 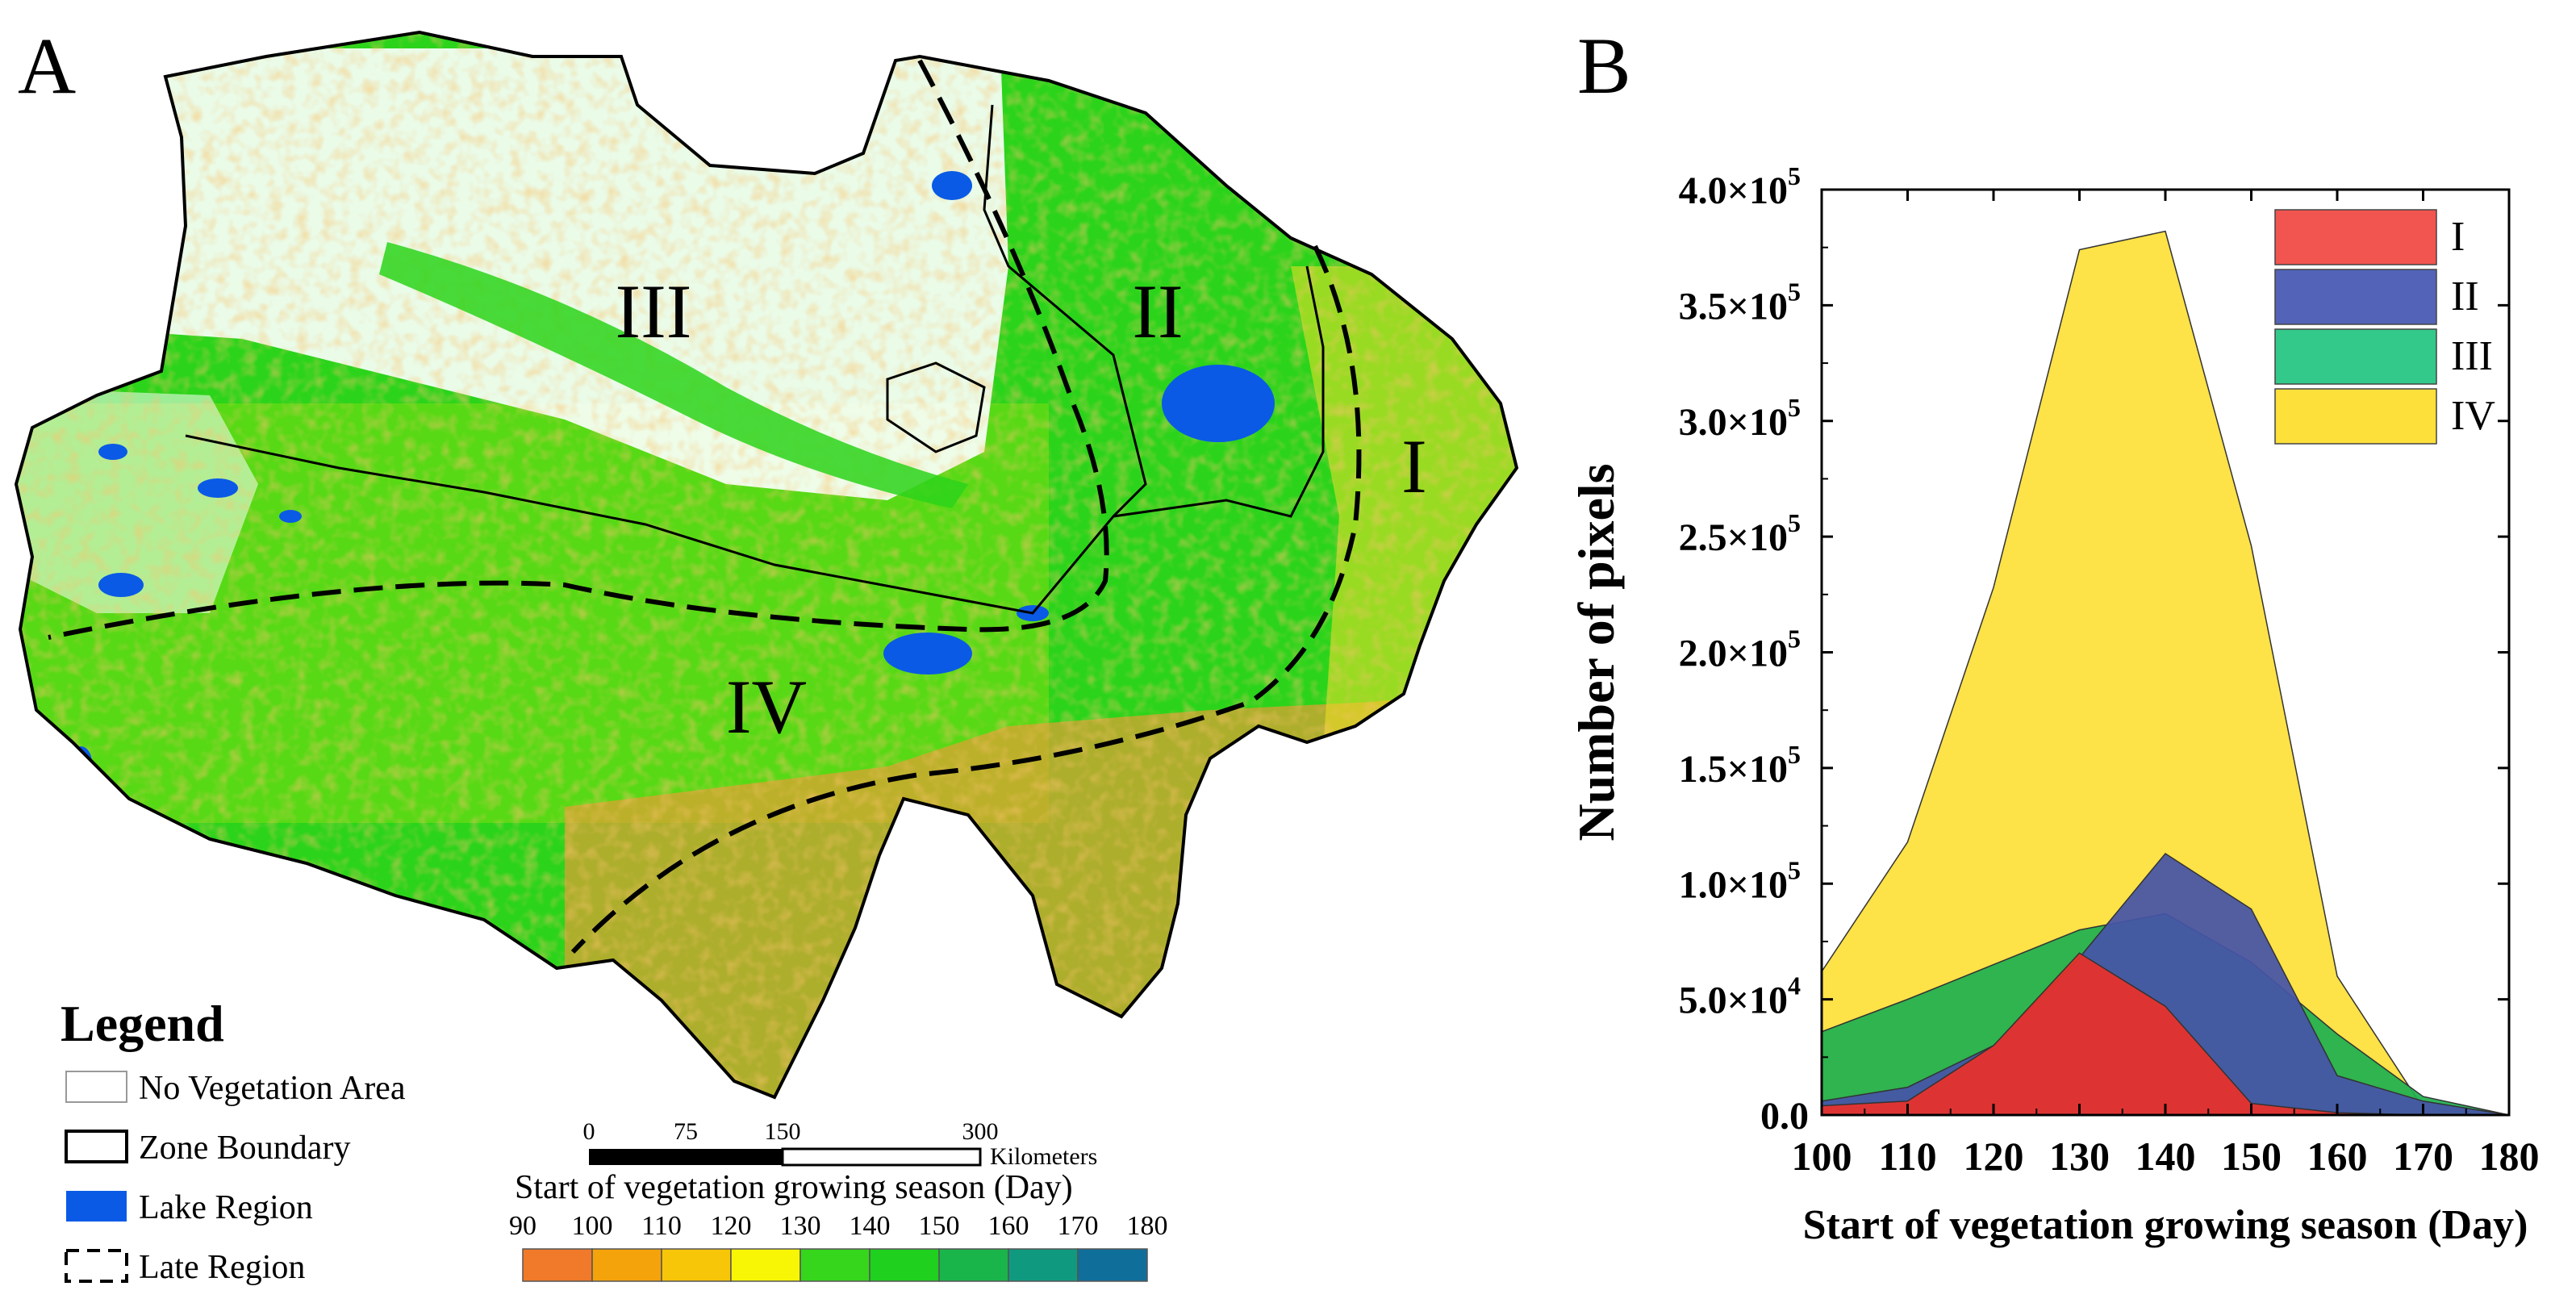 What do you see at coordinates (1604, 66) in the screenshot?
I see `panel-b-label: B` at bounding box center [1604, 66].